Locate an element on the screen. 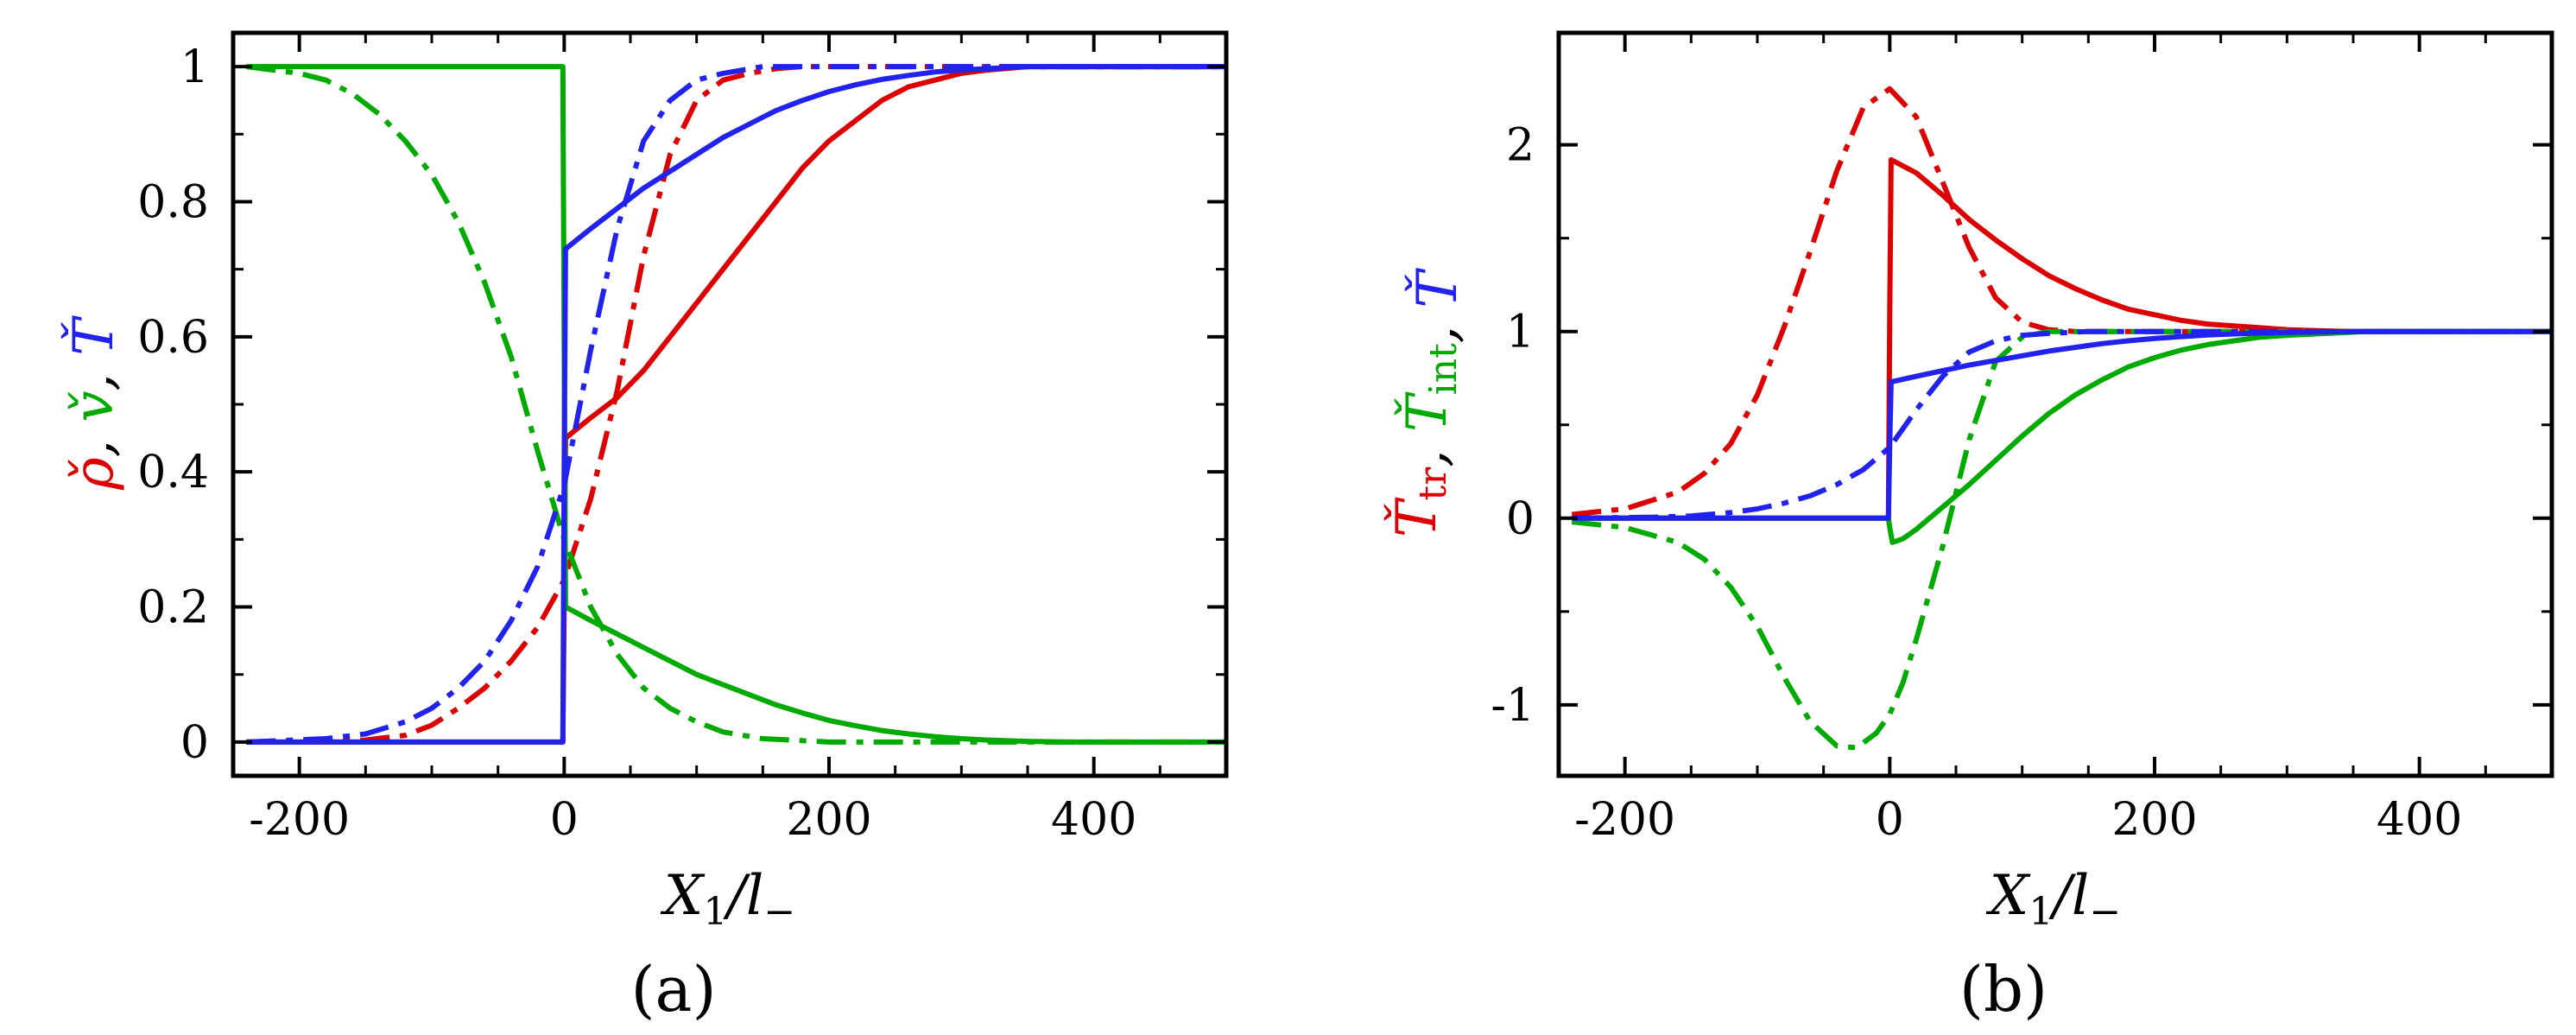 The image size is (2576, 1035). panel-a-label: (a) is located at coordinates (673, 989).